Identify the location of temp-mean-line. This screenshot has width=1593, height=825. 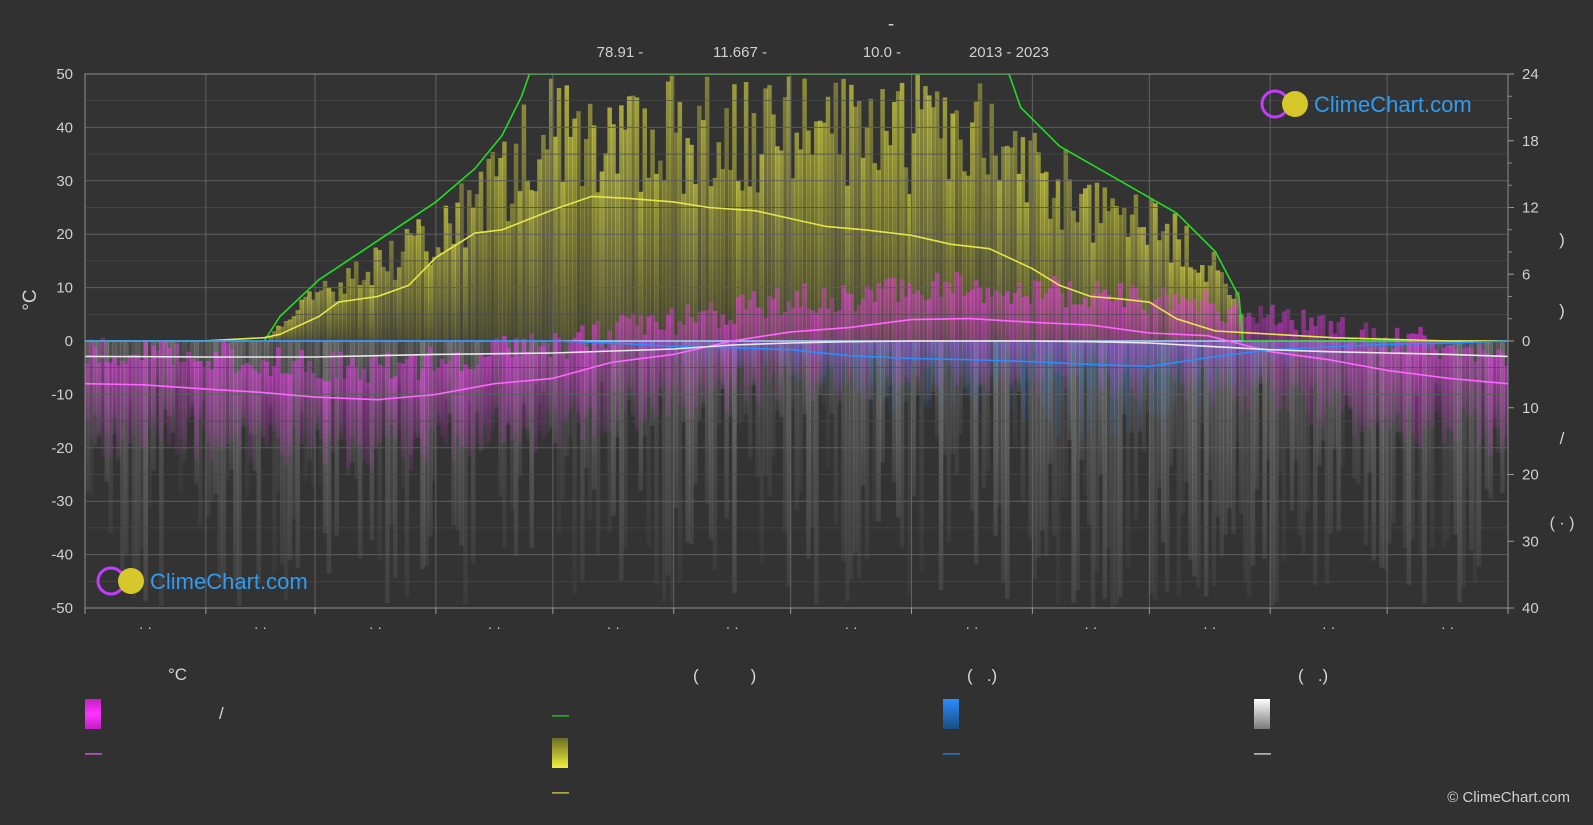
(796, 359).